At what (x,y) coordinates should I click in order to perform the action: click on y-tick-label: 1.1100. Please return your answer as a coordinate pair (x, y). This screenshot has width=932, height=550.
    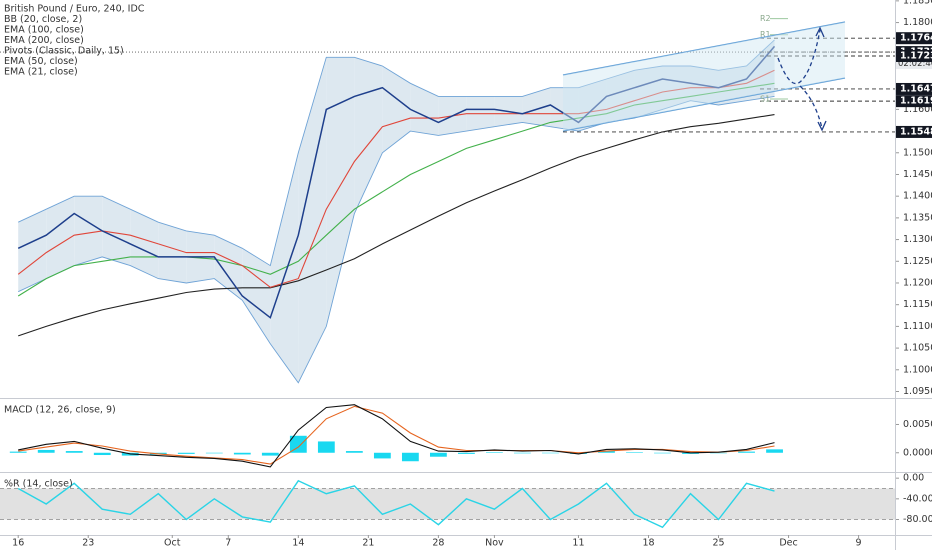
    Looking at the image, I should click on (917, 326).